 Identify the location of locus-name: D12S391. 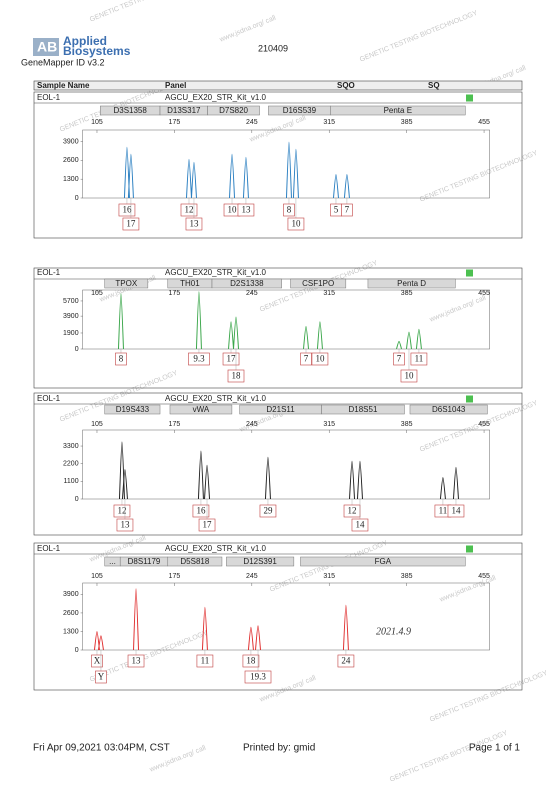
(260, 561).